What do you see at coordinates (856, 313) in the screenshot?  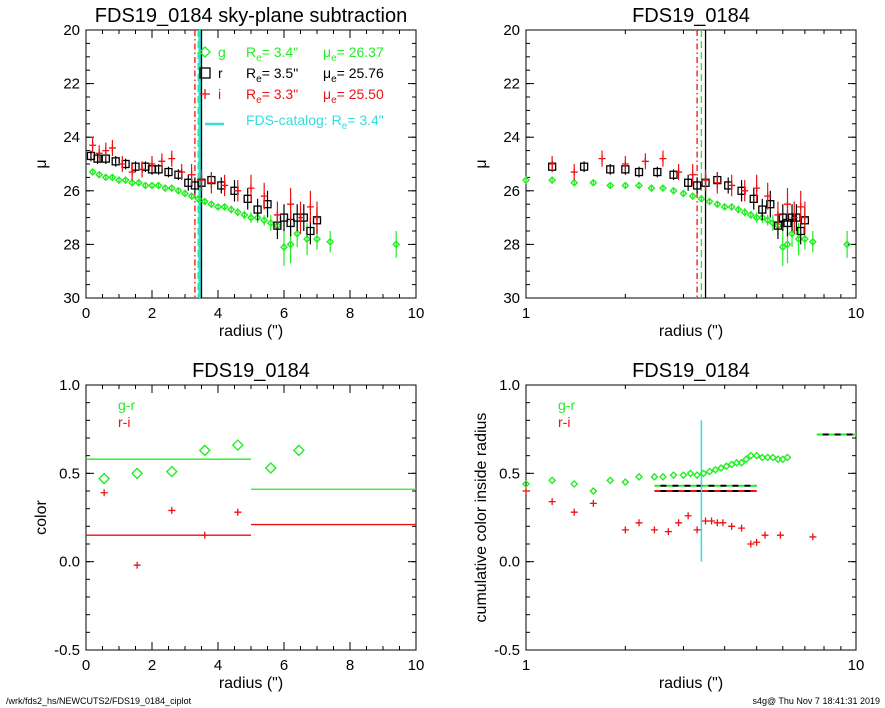 I see `x-tick-label: 10` at bounding box center [856, 313].